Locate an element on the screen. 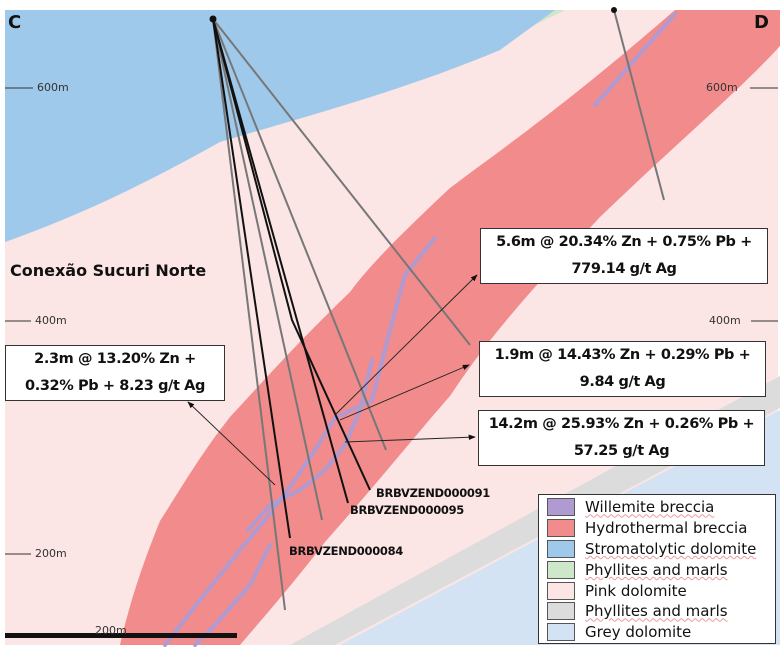  scale-bar is located at coordinates (121, 635).